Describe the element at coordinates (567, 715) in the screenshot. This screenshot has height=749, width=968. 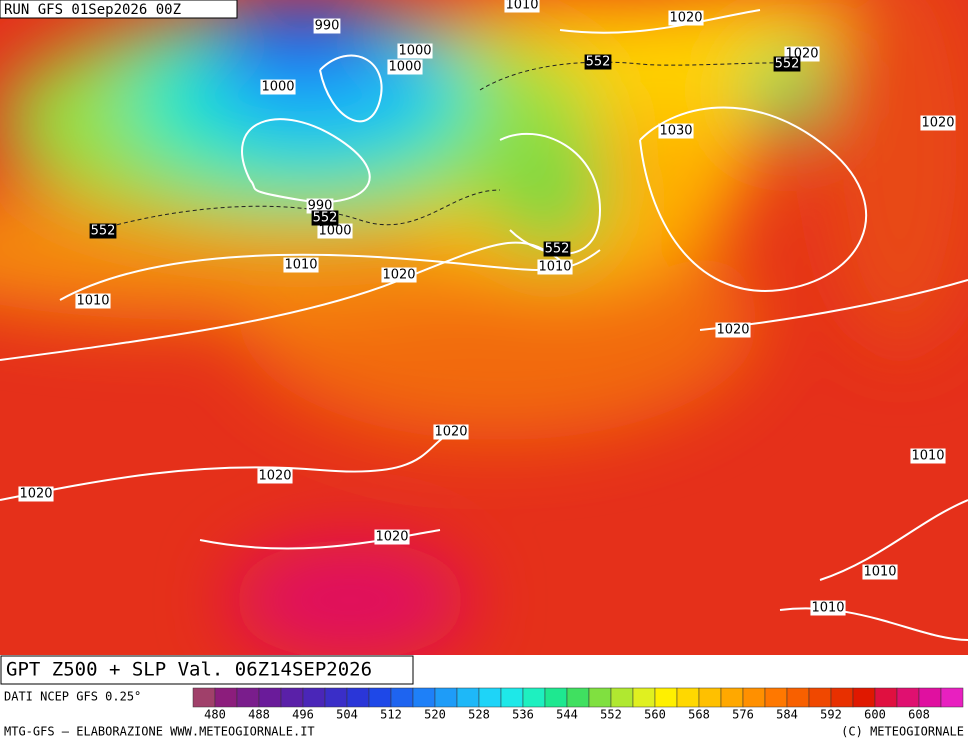
I see `colorbar-tick-label: 544` at that location.